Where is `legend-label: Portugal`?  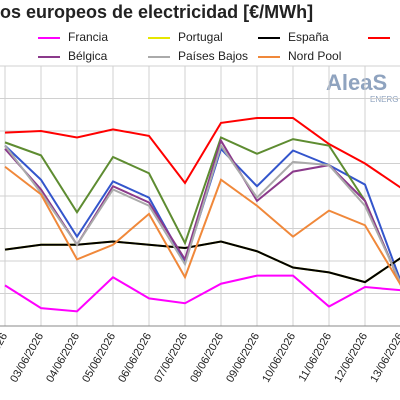 legend-label: Portugal is located at coordinates (200, 37).